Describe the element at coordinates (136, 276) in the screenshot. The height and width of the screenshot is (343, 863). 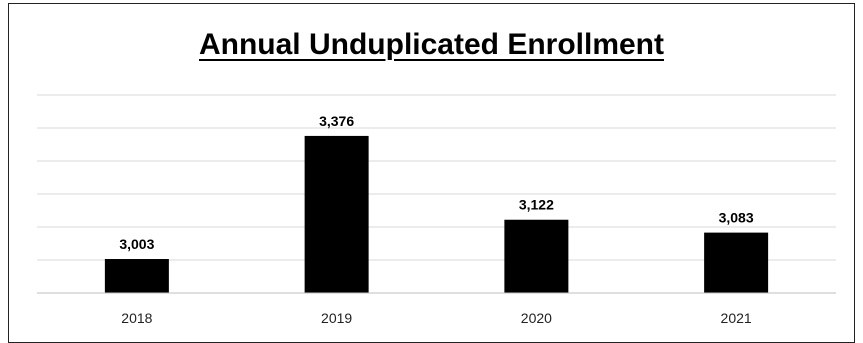
I see `bar-2018` at that location.